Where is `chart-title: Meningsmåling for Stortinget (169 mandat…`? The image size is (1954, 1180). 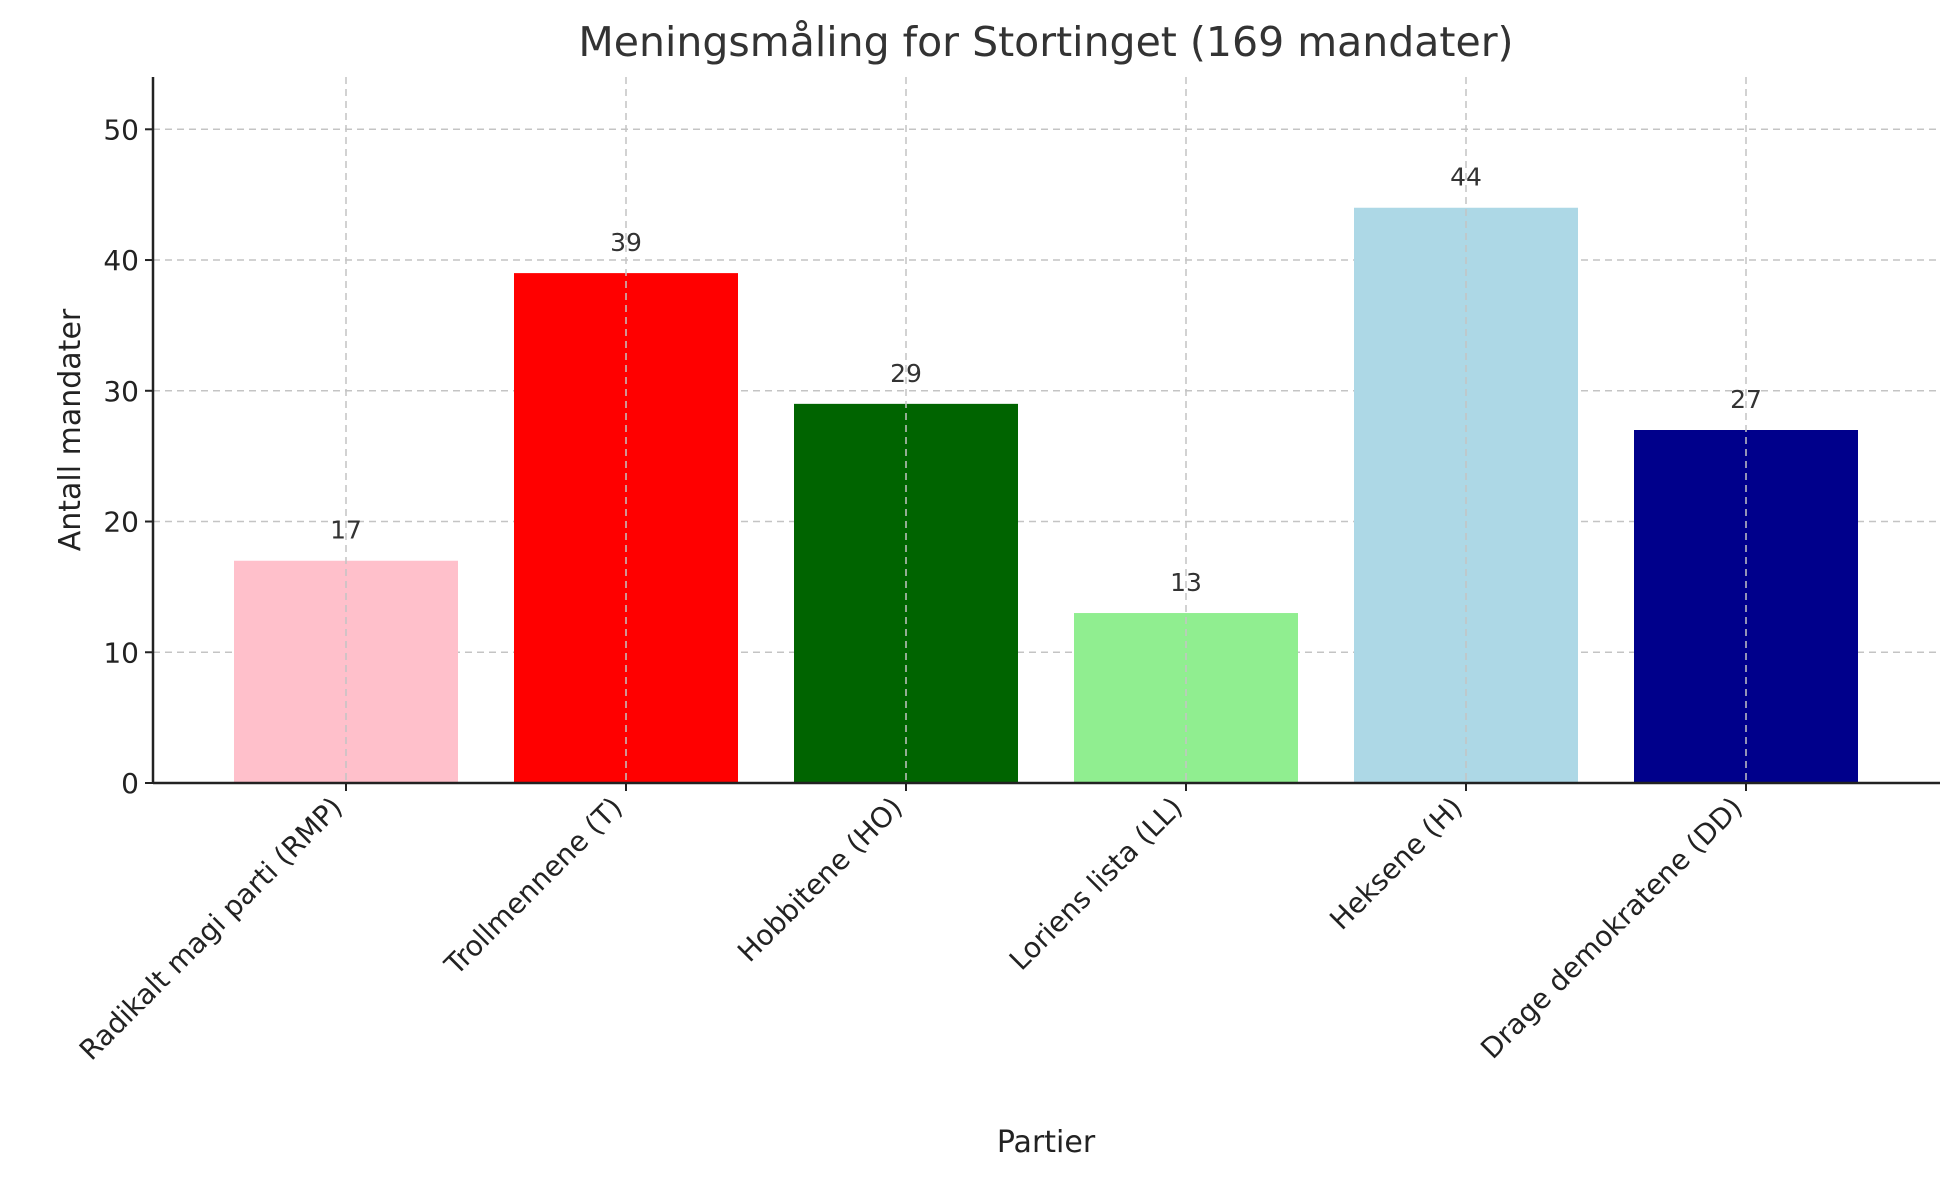 chart-title: Meningsmåling for Stortinget (169 mandat… is located at coordinates (1045, 42).